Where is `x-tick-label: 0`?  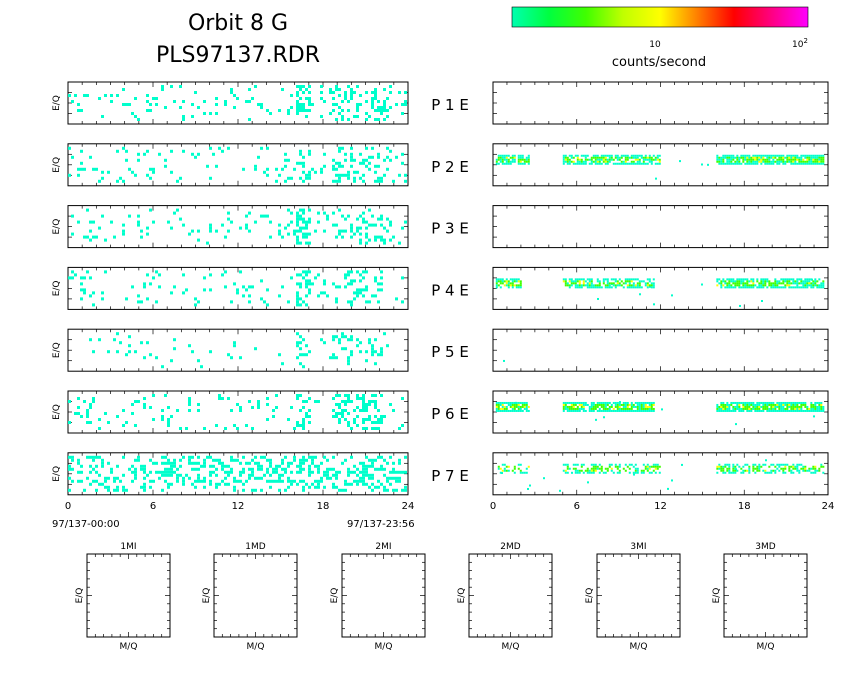
x-tick-label: 0 is located at coordinates (68, 506).